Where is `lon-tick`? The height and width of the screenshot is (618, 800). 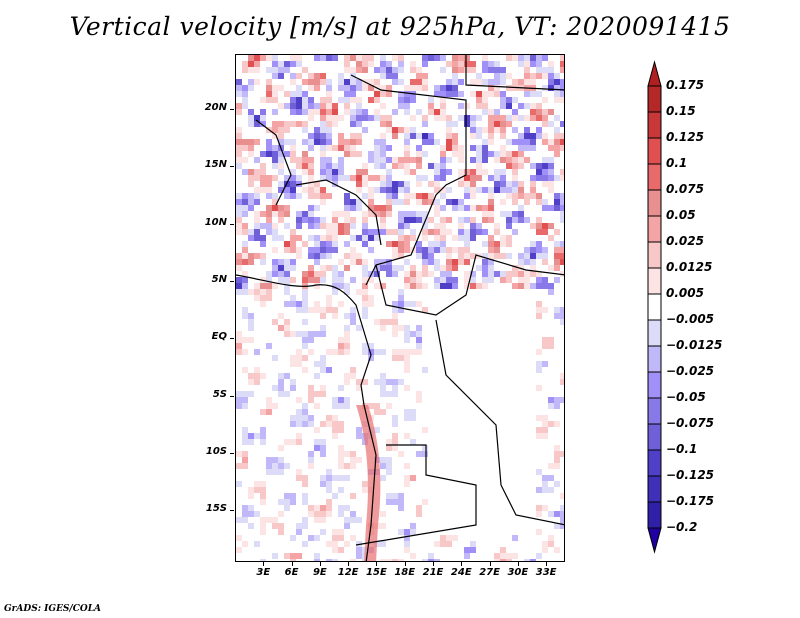
lon-tick is located at coordinates (490, 564).